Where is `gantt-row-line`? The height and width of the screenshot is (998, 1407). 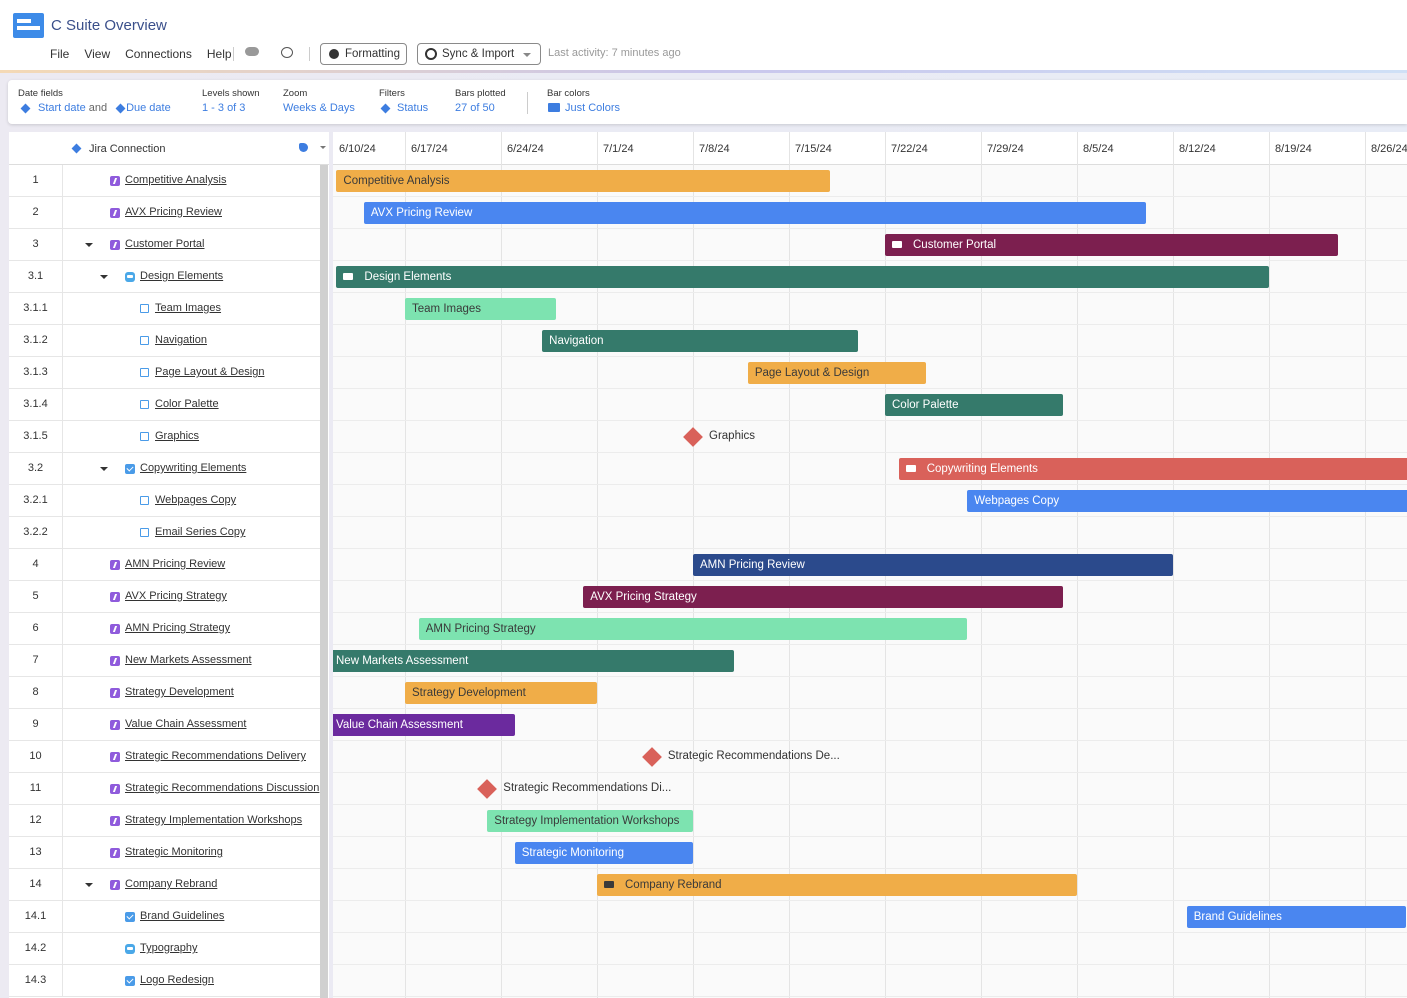 gantt-row-line is located at coordinates (870, 804).